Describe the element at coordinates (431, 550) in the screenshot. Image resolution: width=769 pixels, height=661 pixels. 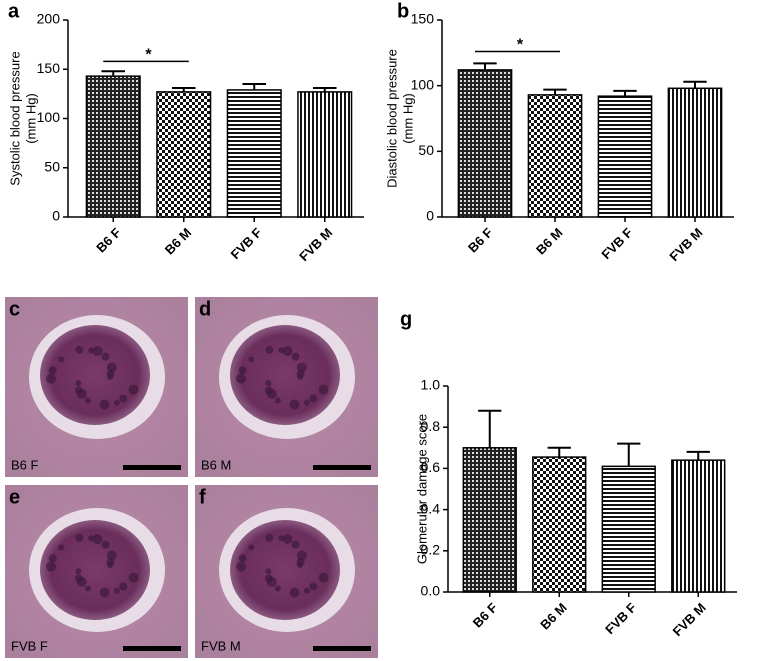
I see `y-tick-label: 0.2` at that location.